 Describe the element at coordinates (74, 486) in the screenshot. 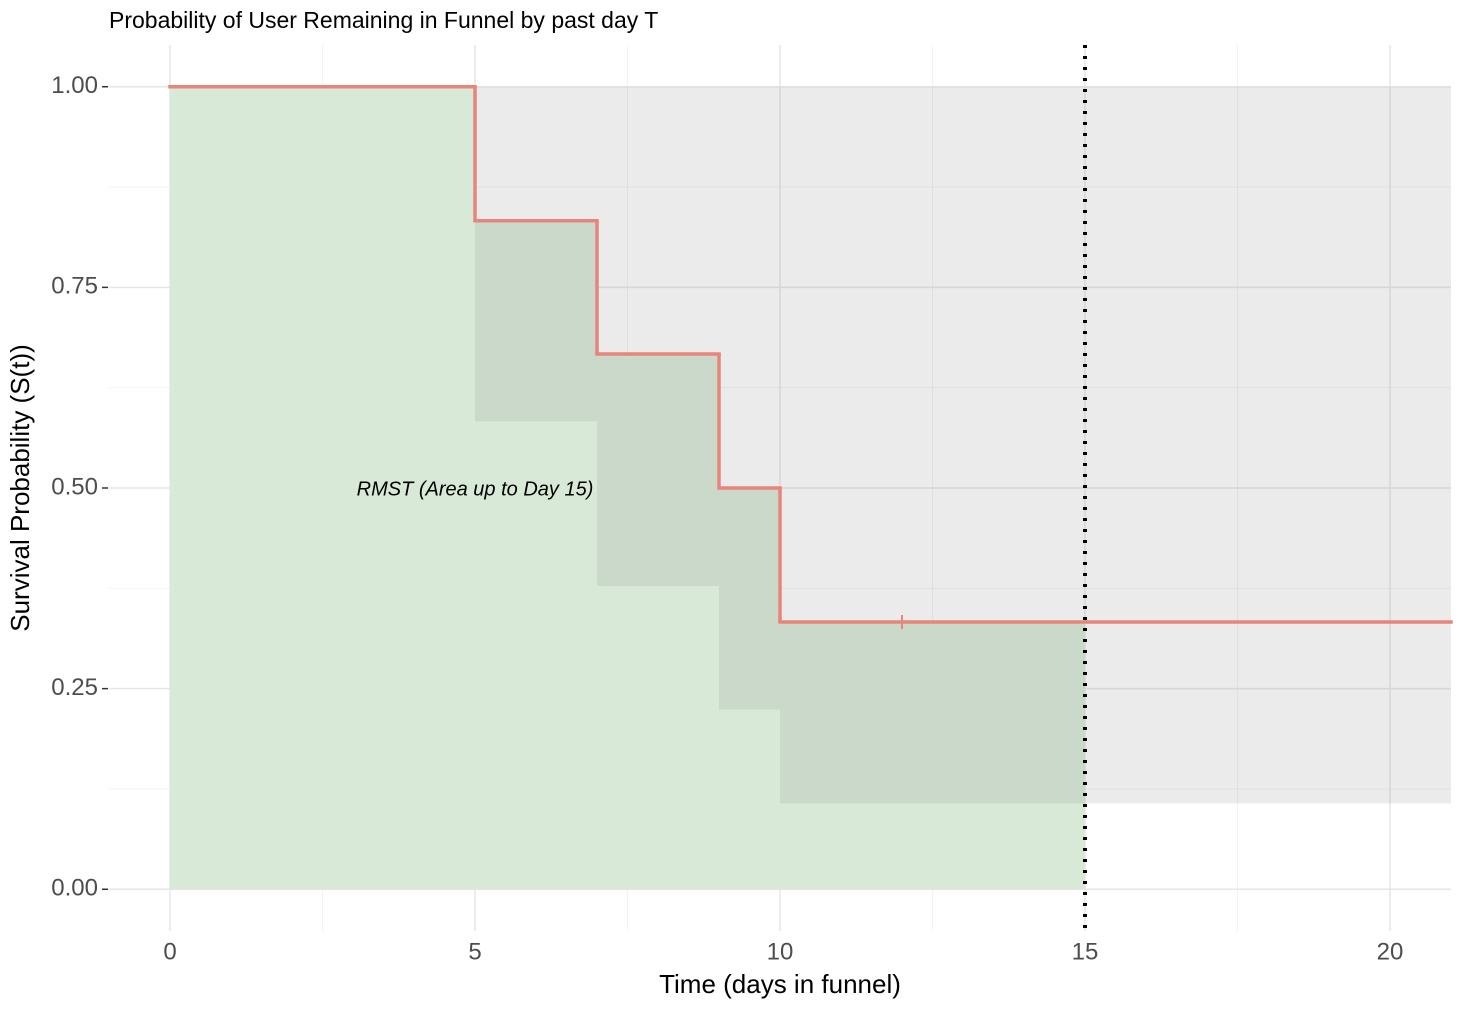

I see `y-tick-label: 0.50` at that location.